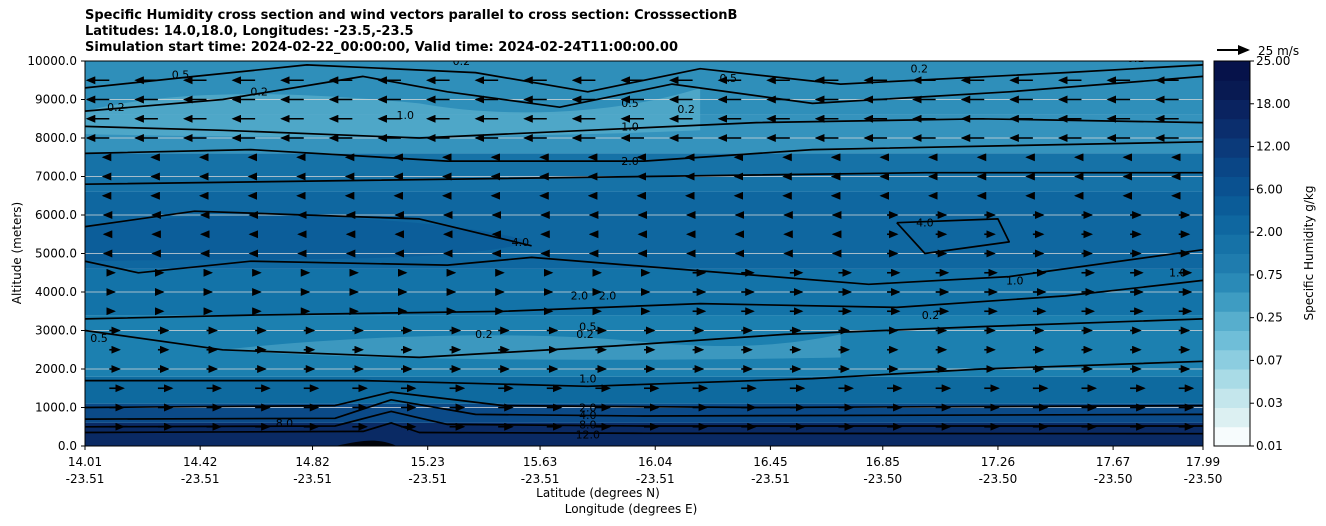  What do you see at coordinates (1203, 462) in the screenshot?
I see `x-tick-latitude: 17.99` at bounding box center [1203, 462].